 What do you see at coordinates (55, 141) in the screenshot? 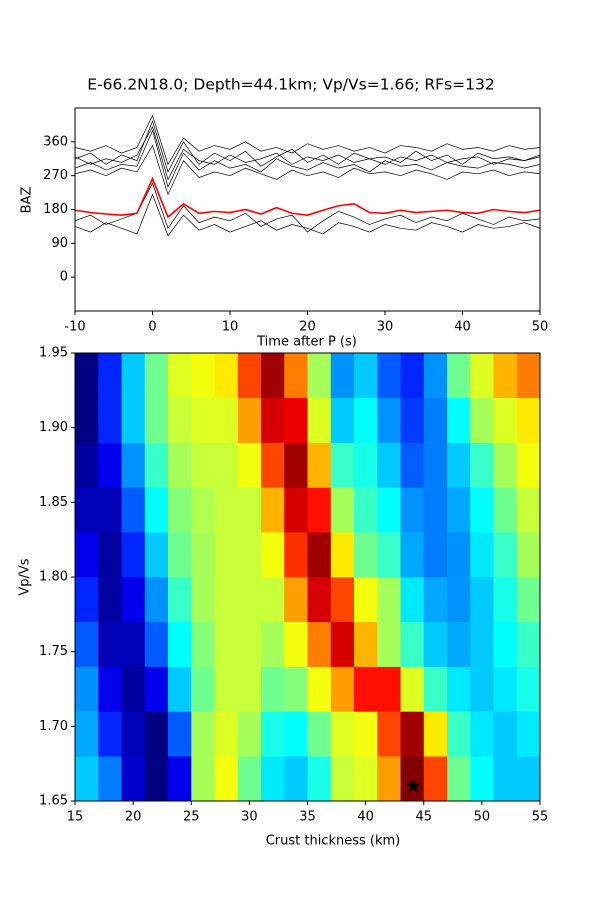
I see `y-tick-label: 360` at bounding box center [55, 141].